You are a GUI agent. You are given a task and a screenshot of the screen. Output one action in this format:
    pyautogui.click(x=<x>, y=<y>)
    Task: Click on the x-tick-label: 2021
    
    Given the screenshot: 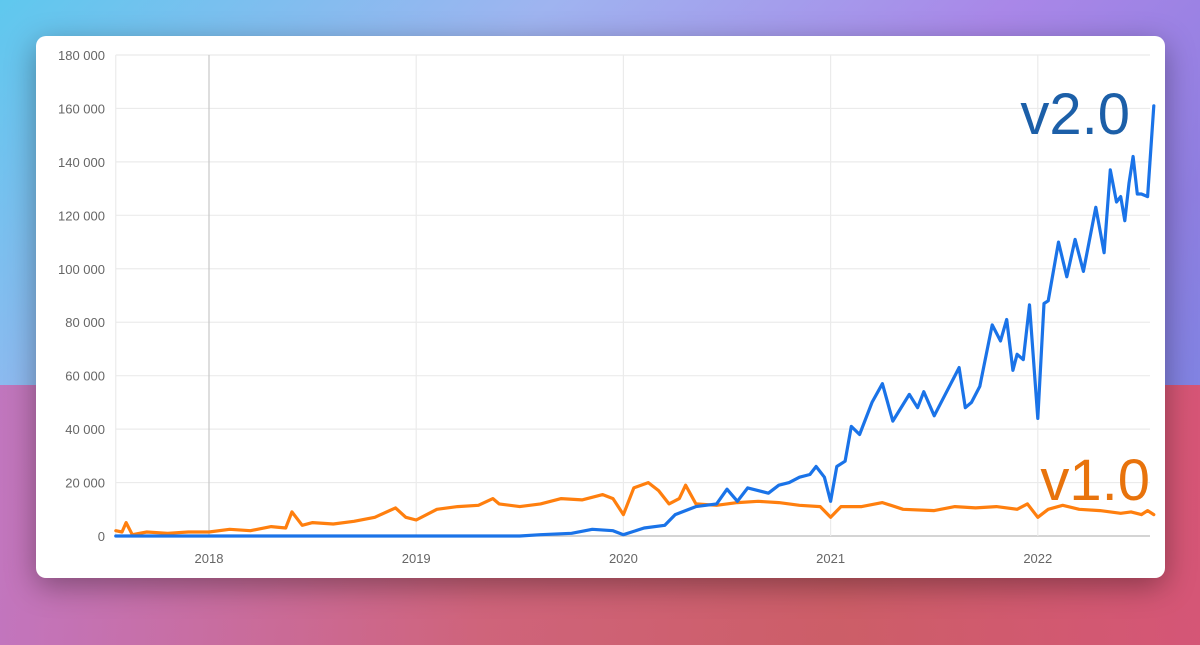 What is the action you would take?
    pyautogui.click(x=830, y=558)
    